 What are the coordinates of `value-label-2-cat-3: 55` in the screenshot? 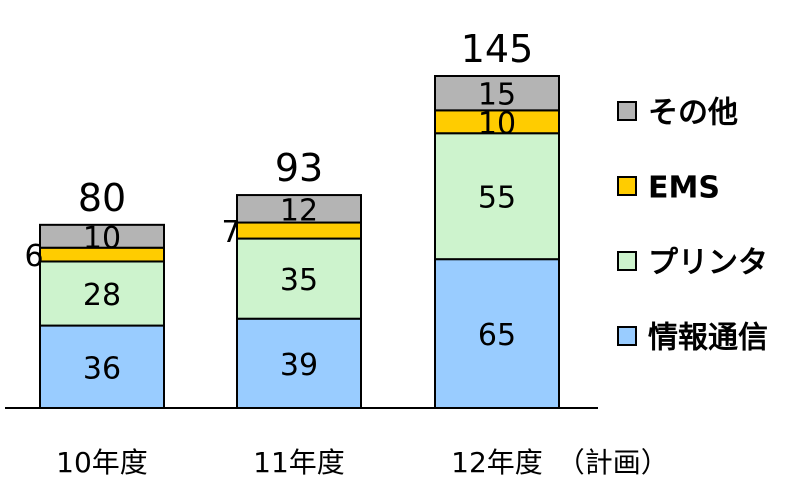 It's located at (497, 198).